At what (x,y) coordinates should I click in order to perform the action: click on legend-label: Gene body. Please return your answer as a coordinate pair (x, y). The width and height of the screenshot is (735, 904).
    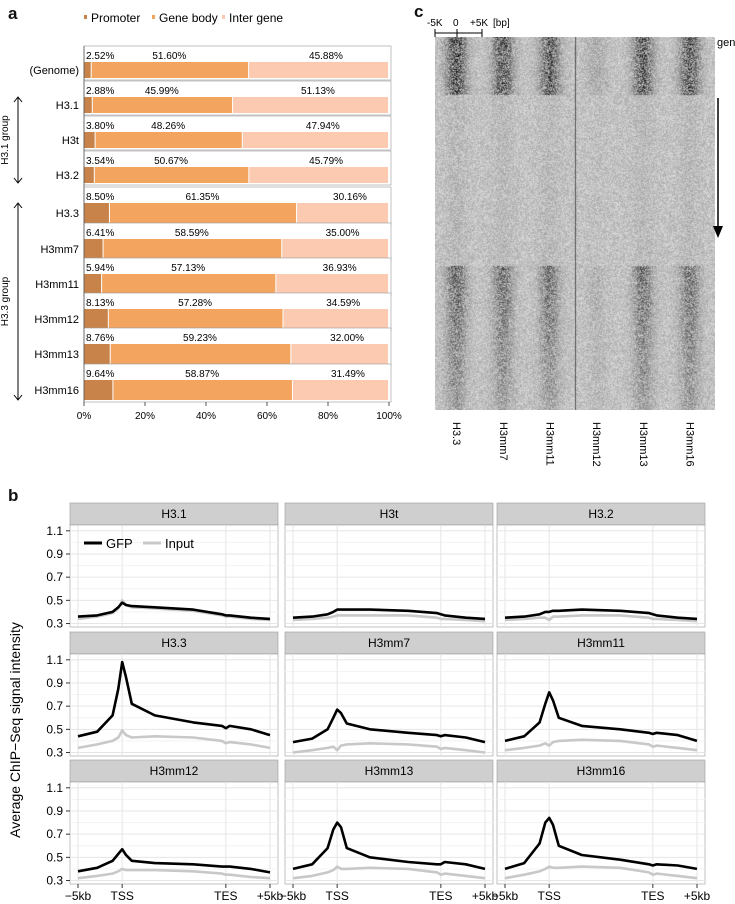
    Looking at the image, I should click on (188, 18).